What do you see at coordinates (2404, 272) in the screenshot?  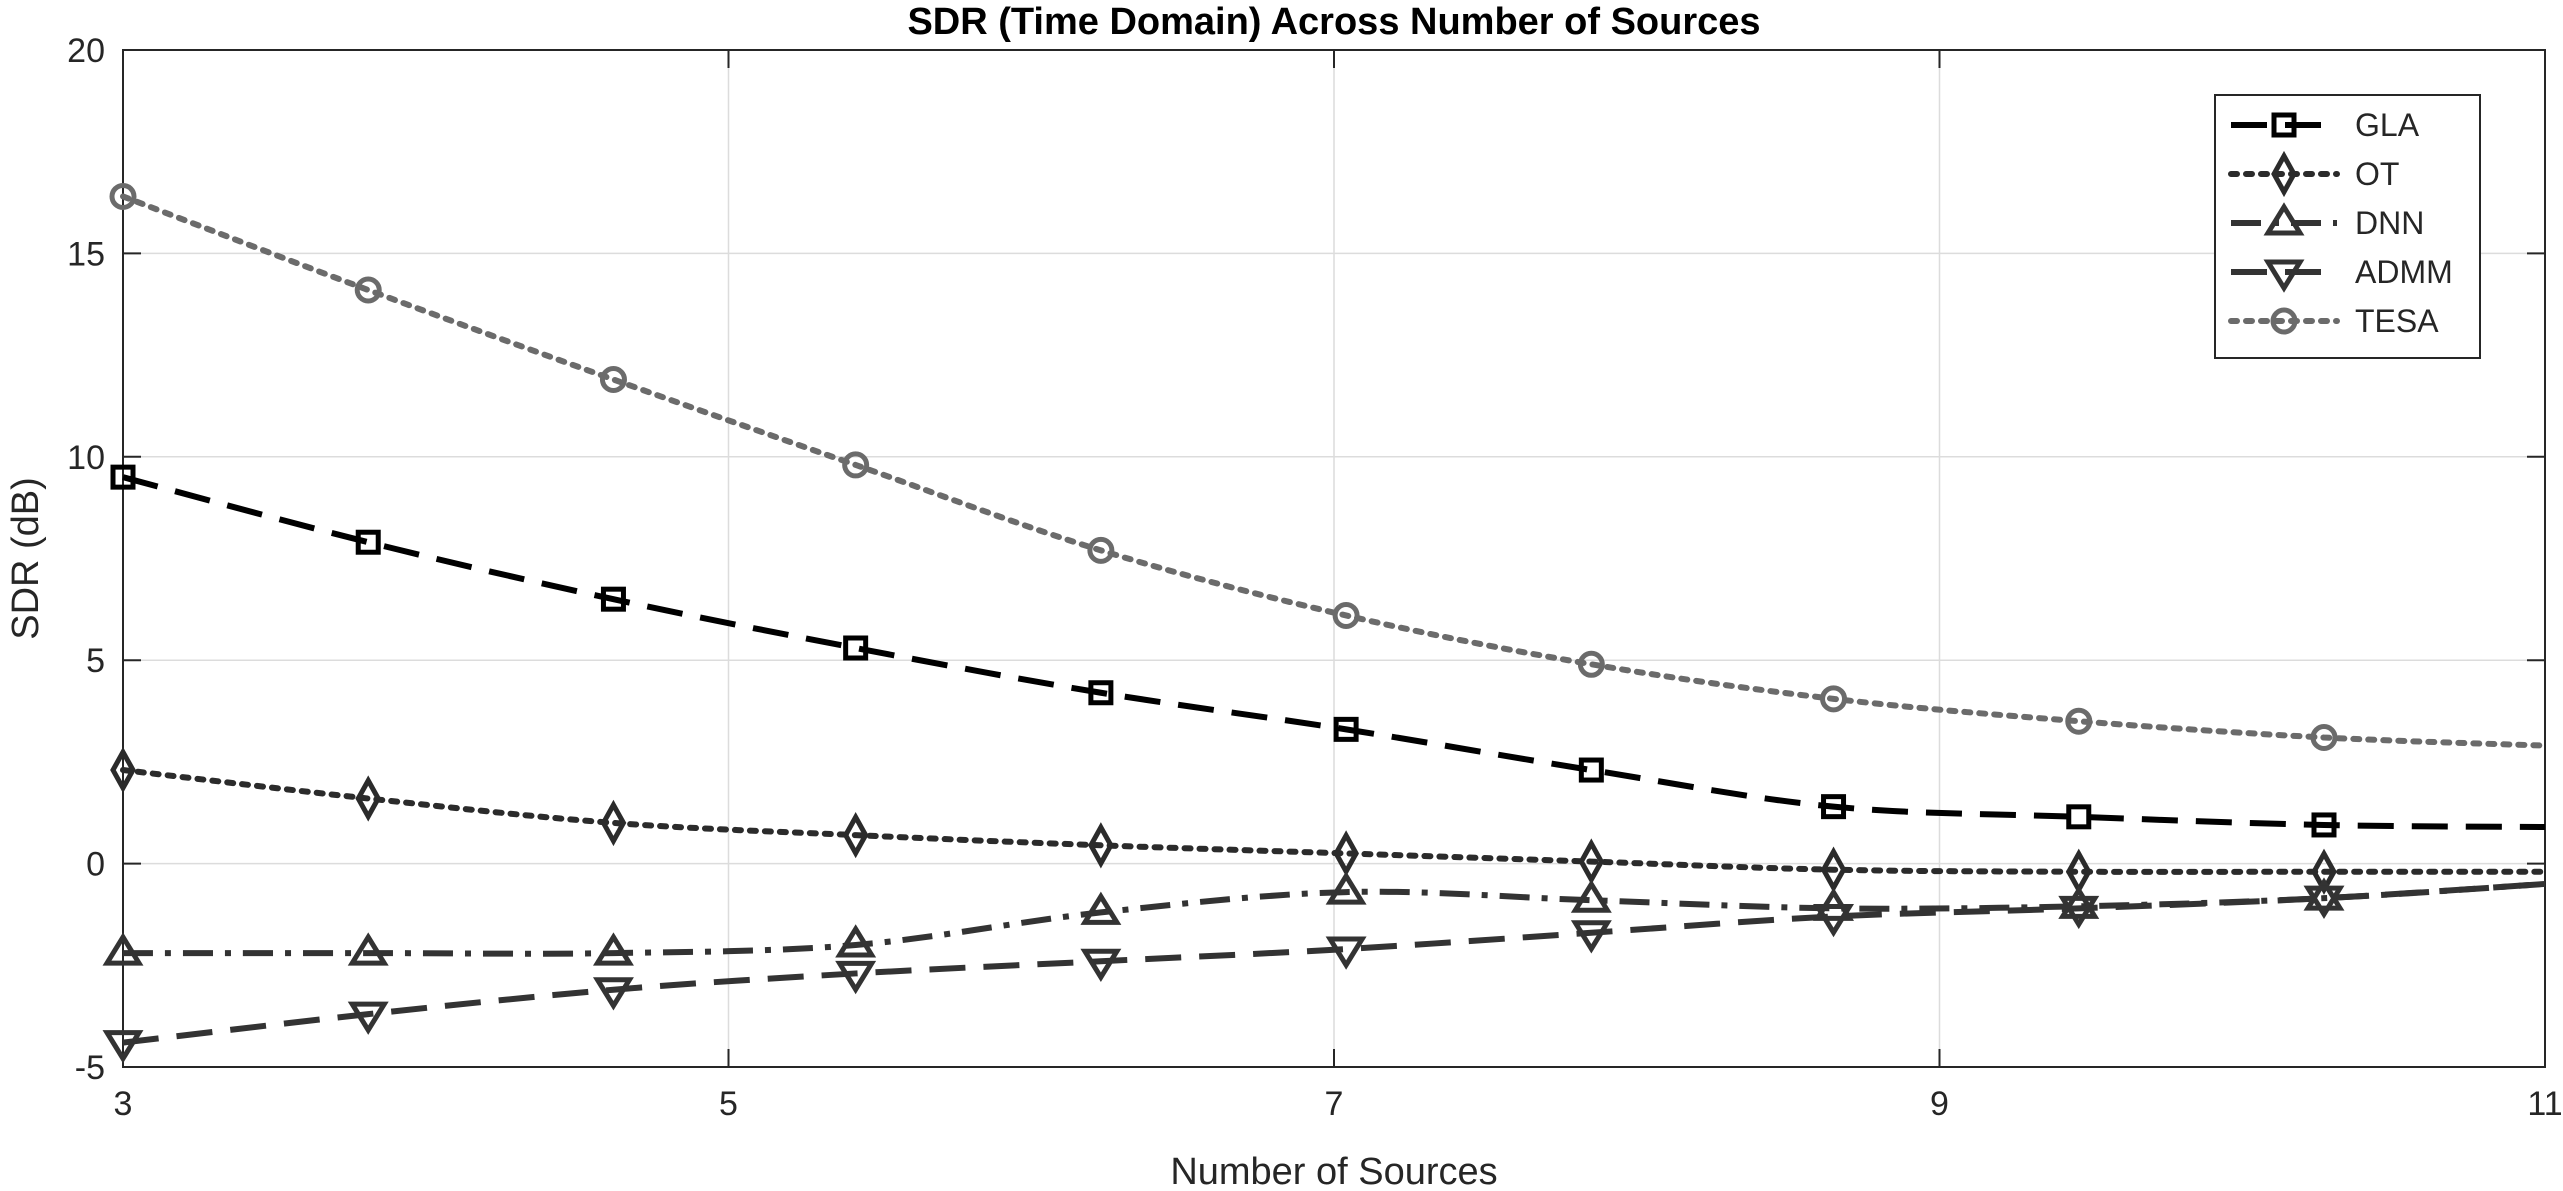 I see `legend-label-admm: ADMM` at bounding box center [2404, 272].